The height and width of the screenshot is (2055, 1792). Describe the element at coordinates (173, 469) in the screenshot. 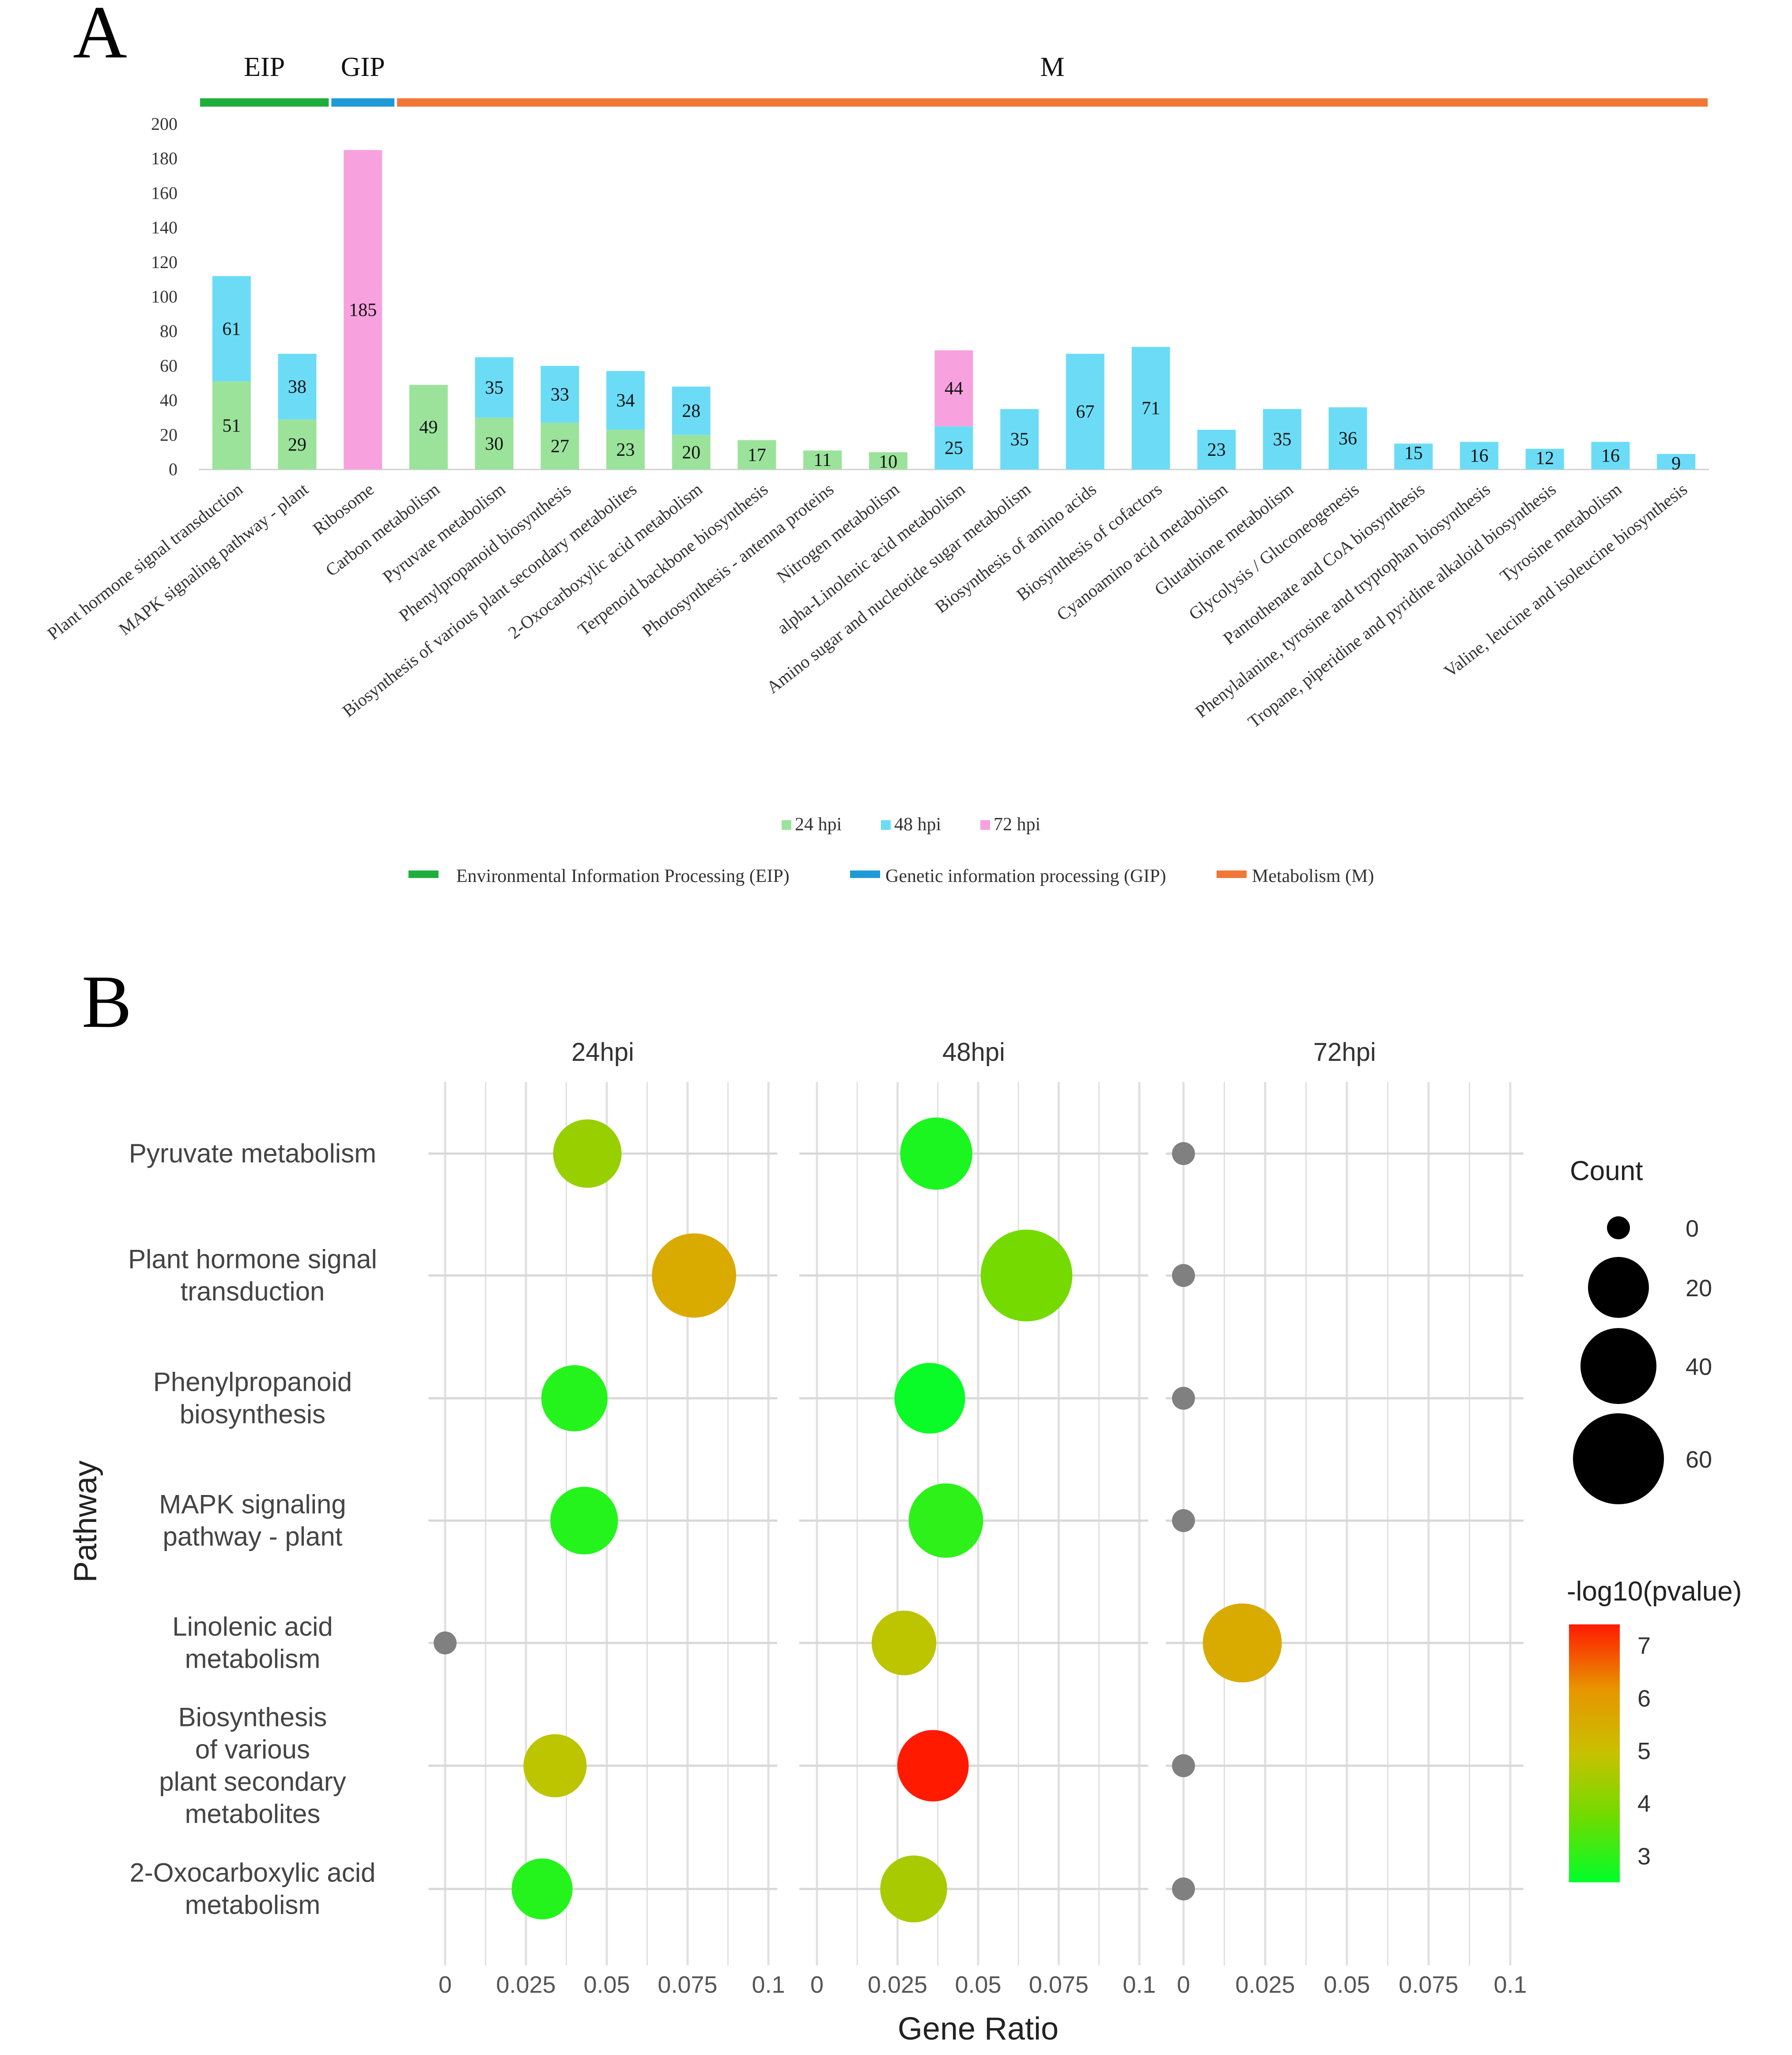

I see `y-tick-label: 0` at that location.